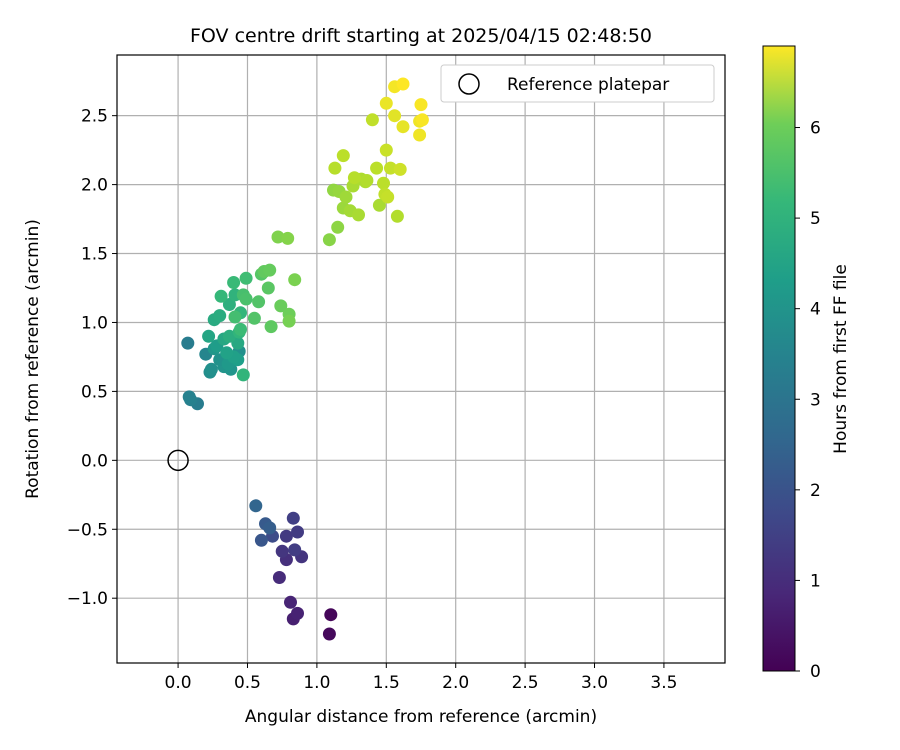 The image size is (900, 750). I want to click on y-tick-label: 0.5, so click(94, 392).